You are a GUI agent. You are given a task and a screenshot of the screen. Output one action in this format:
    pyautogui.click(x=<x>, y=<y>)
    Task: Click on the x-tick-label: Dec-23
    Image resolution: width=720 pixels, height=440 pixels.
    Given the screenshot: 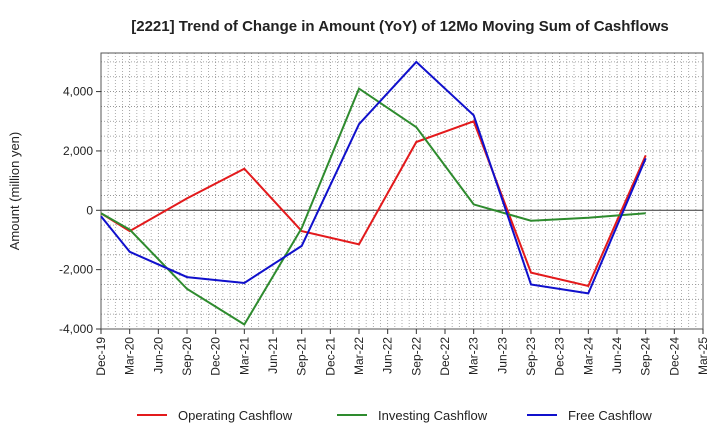 What is the action you would take?
    pyautogui.click(x=560, y=356)
    